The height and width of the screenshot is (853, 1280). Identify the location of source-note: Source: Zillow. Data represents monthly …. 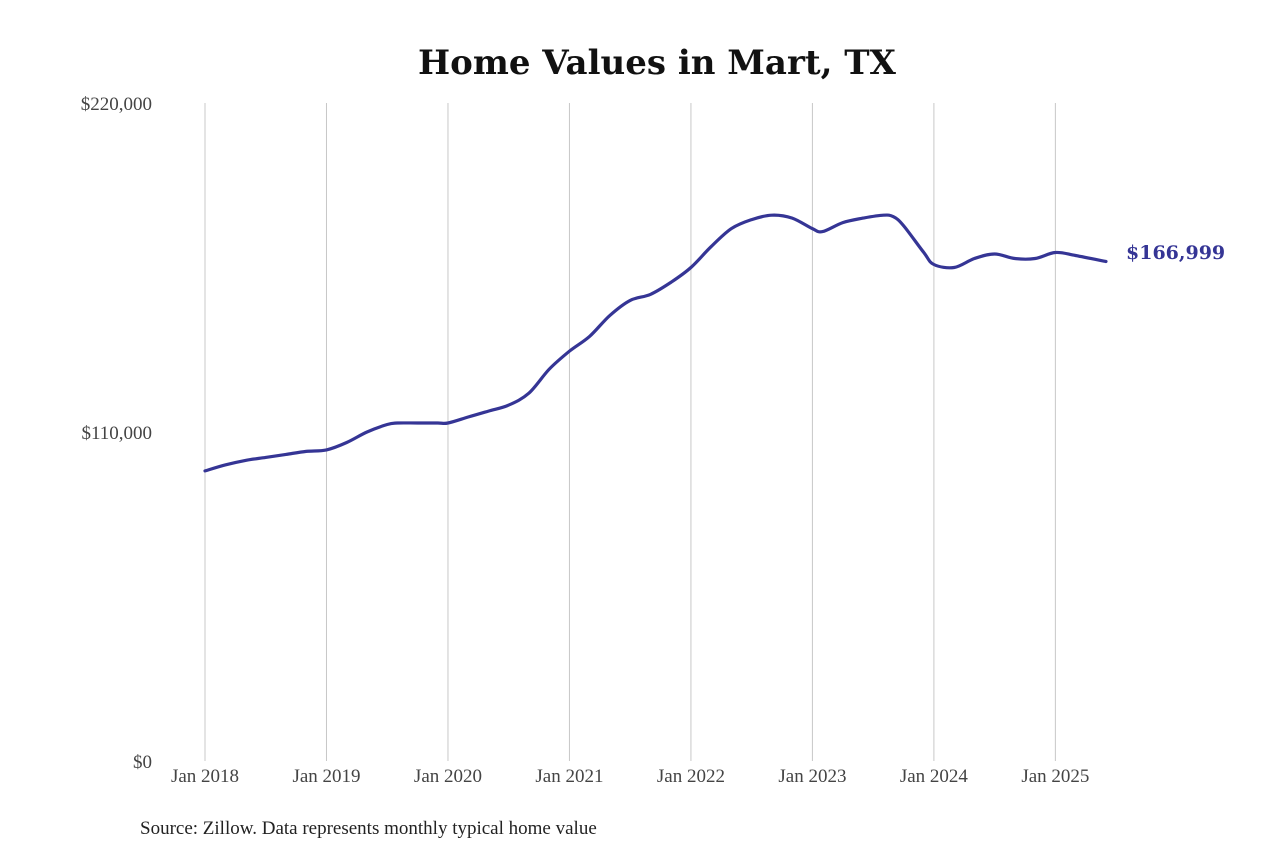
(368, 828).